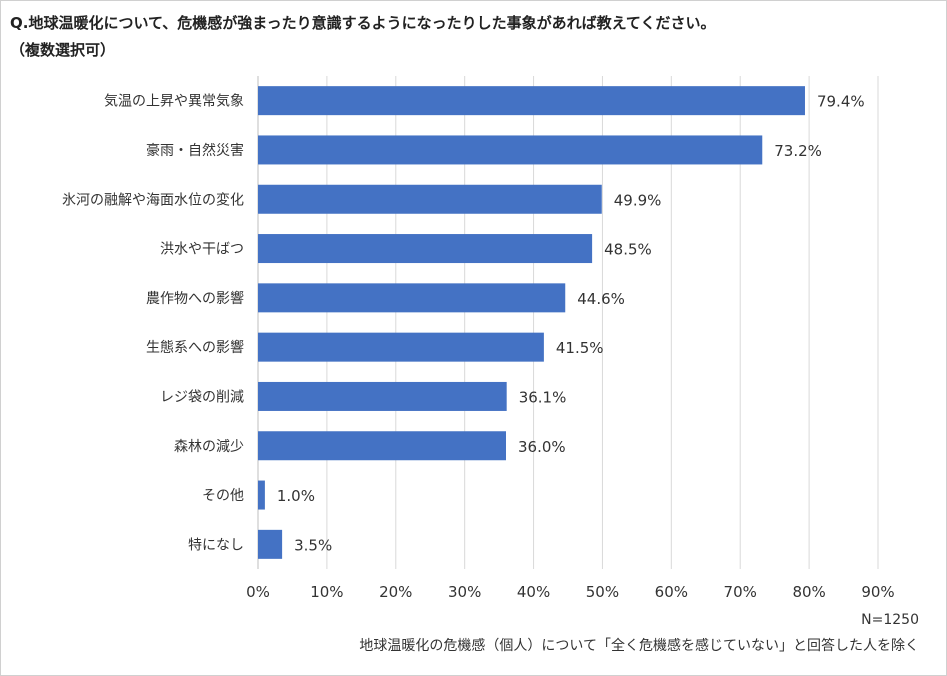 The image size is (947, 676). I want to click on x-tick-label: 30%, so click(464, 592).